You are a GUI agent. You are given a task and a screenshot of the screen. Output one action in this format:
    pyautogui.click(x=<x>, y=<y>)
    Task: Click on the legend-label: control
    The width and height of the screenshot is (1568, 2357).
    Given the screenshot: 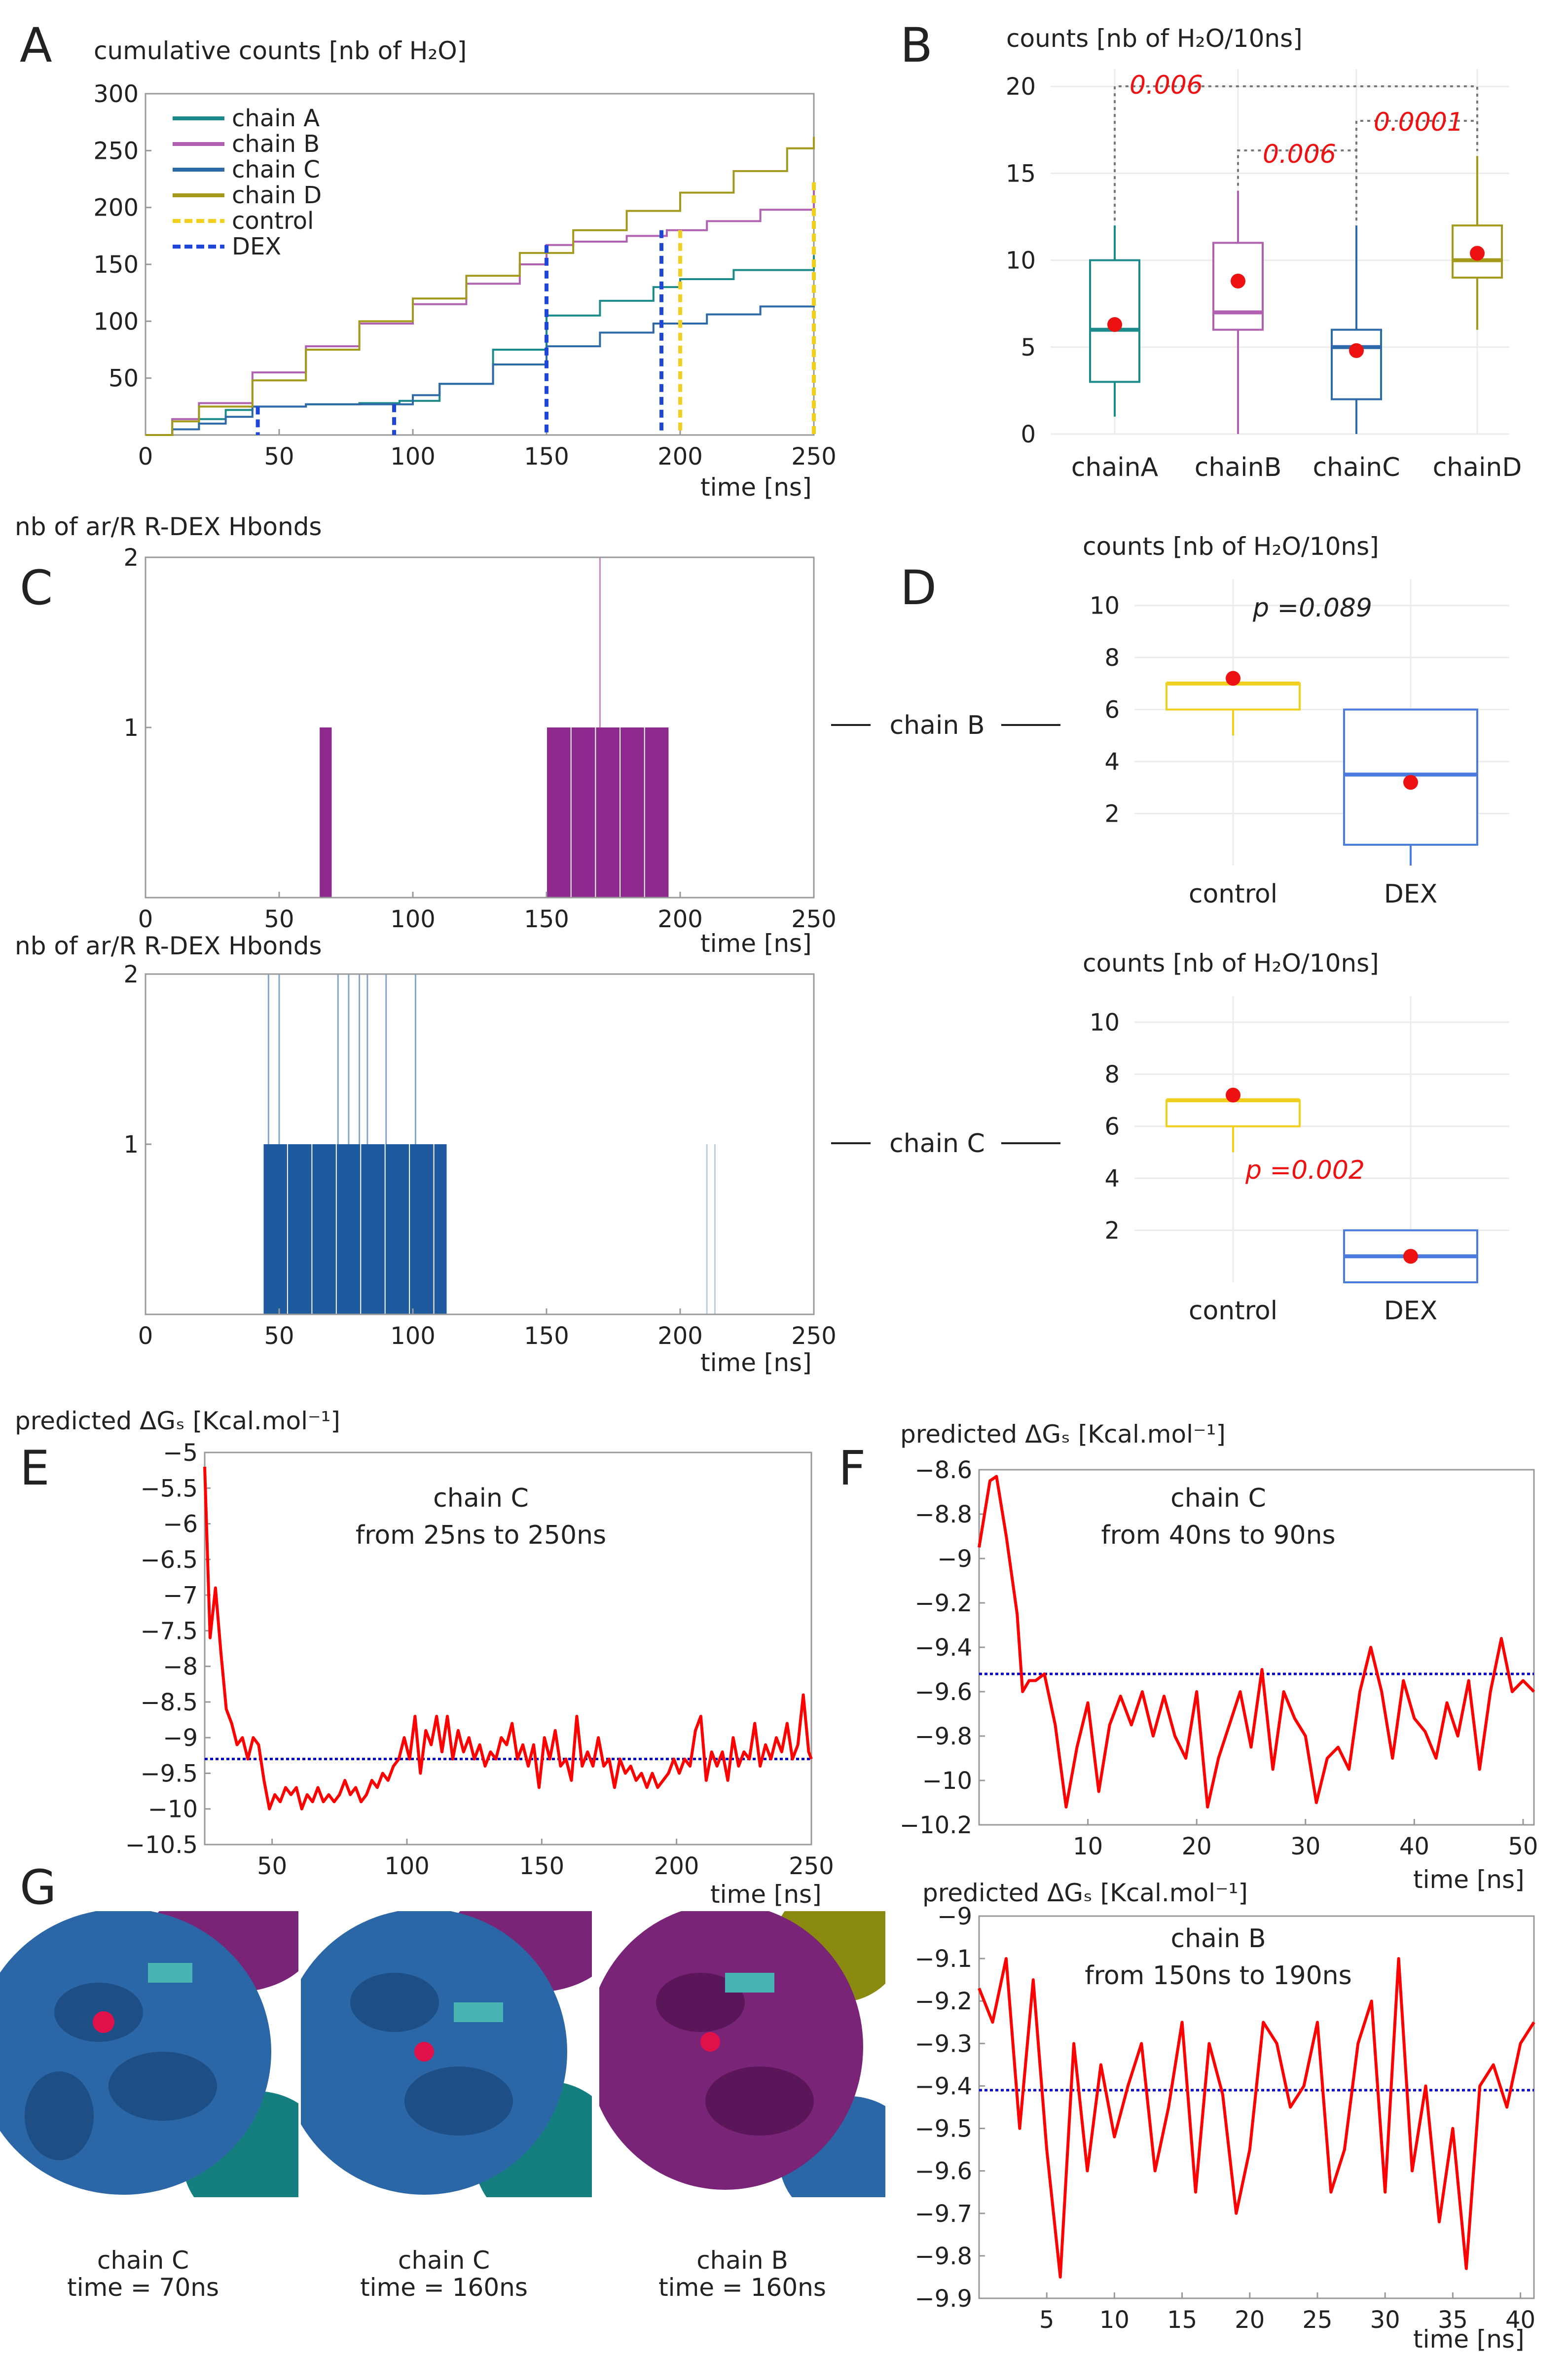 What is the action you would take?
    pyautogui.click(x=273, y=221)
    